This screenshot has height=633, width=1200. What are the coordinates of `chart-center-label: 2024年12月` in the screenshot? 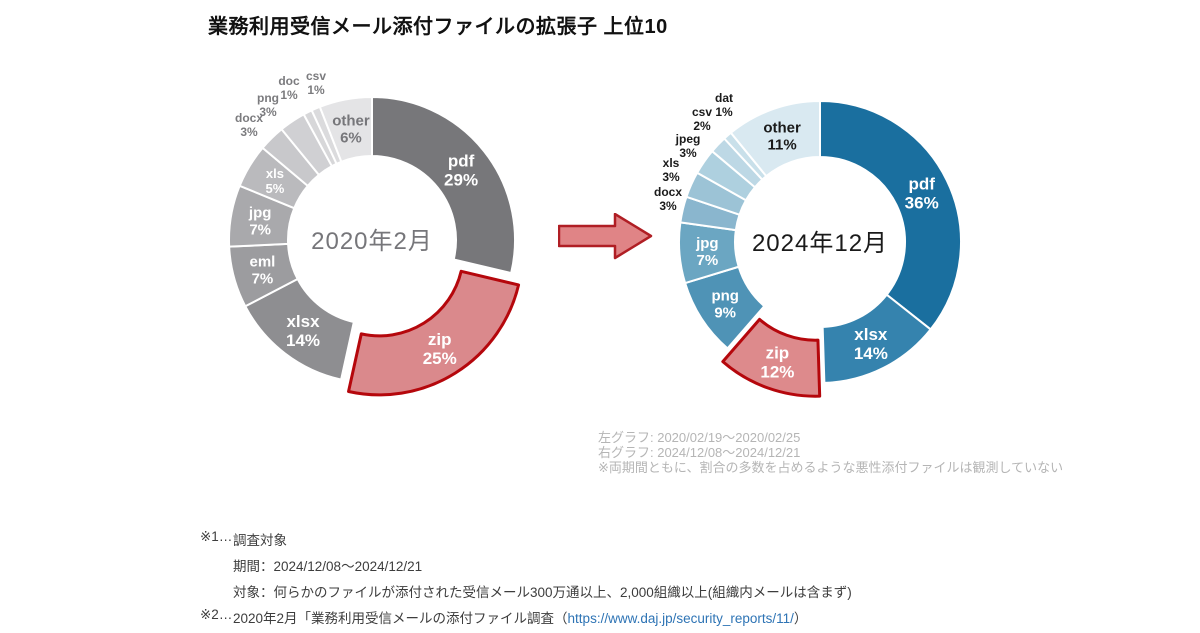 It's located at (820, 243).